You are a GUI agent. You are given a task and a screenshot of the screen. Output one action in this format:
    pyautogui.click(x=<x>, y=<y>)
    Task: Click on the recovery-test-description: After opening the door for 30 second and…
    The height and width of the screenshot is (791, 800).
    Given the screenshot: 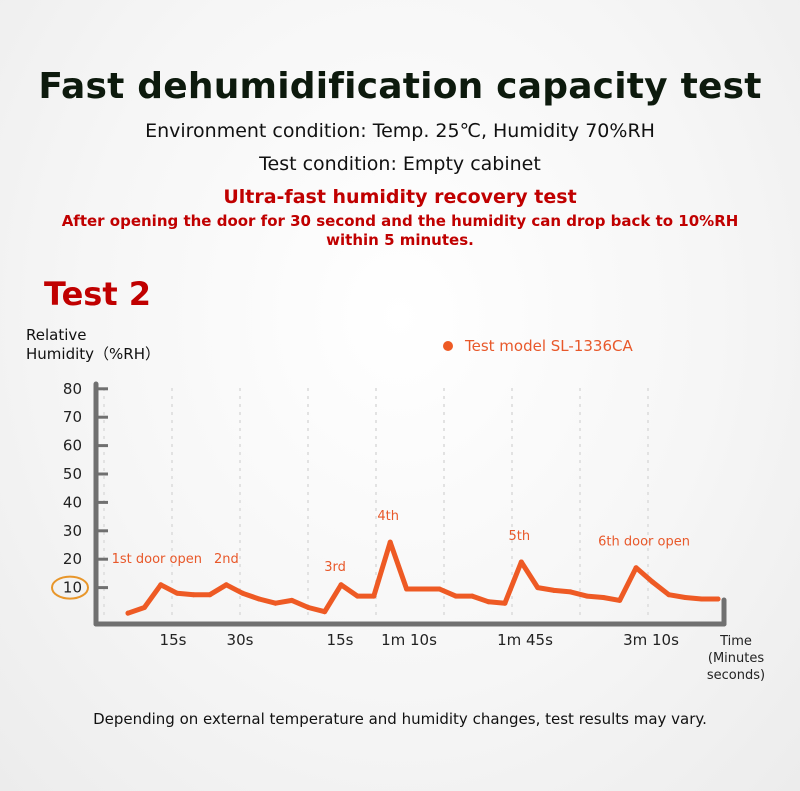 What is the action you would take?
    pyautogui.click(x=400, y=231)
    